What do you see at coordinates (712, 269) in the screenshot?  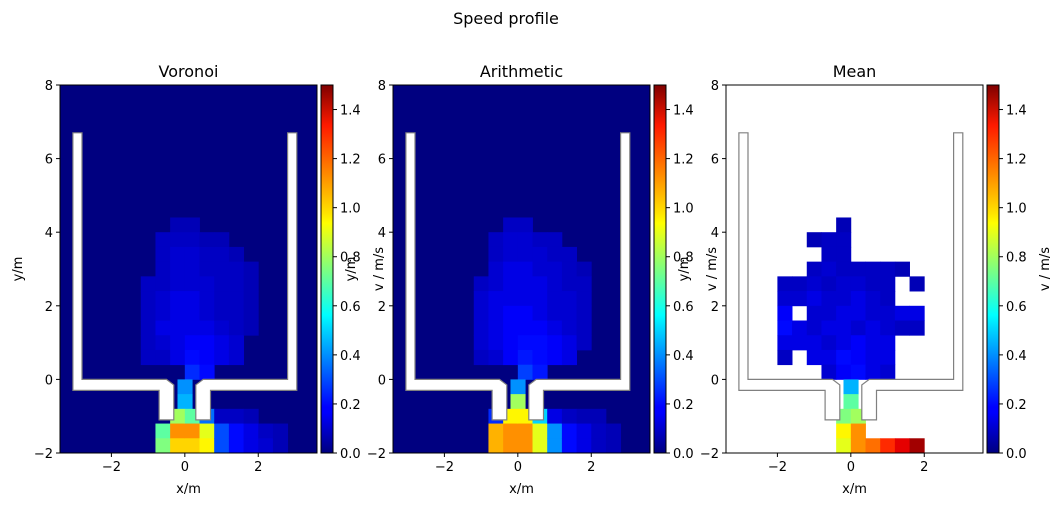 I see `colorbar-label: v / m/s` at bounding box center [712, 269].